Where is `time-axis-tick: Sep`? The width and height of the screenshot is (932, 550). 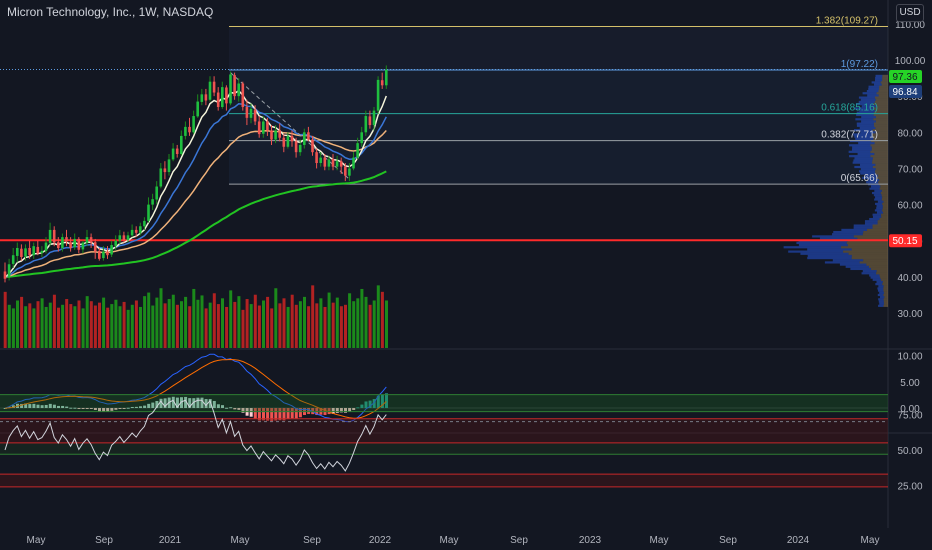 time-axis-tick: Sep is located at coordinates (312, 540).